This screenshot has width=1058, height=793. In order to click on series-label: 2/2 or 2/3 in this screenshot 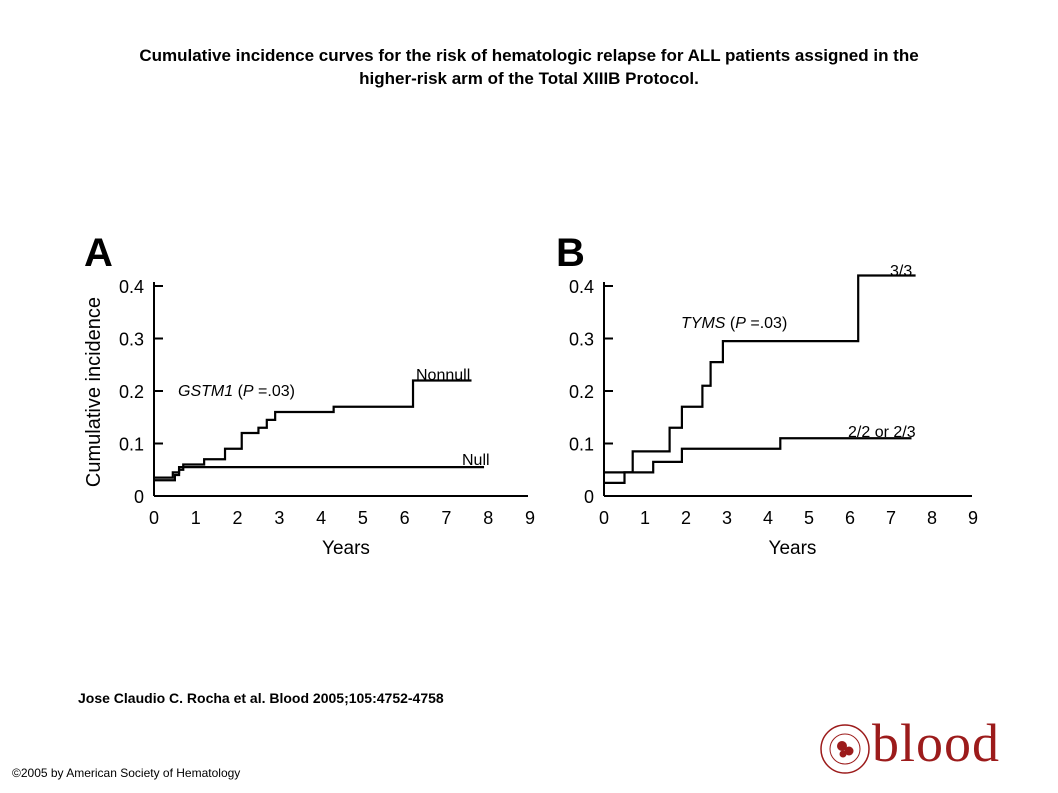, I will do `click(882, 432)`.